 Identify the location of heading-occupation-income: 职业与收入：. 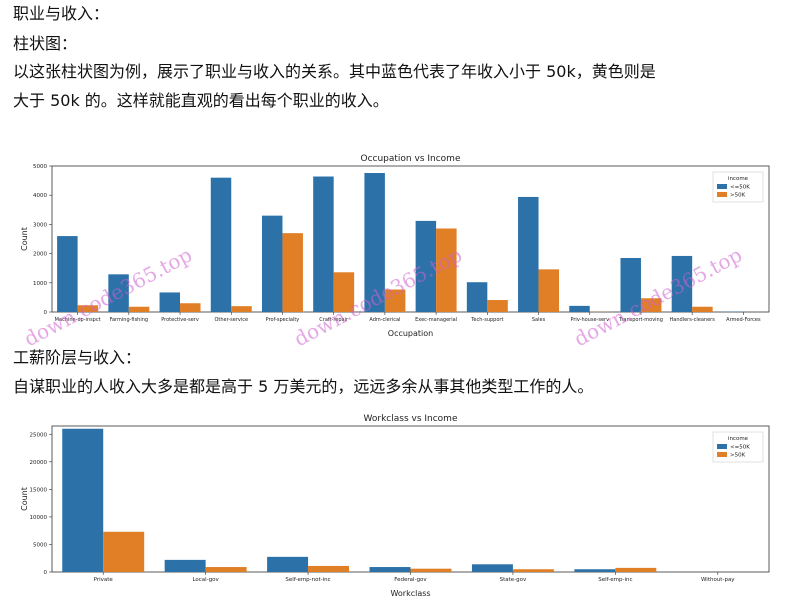
(61, 13).